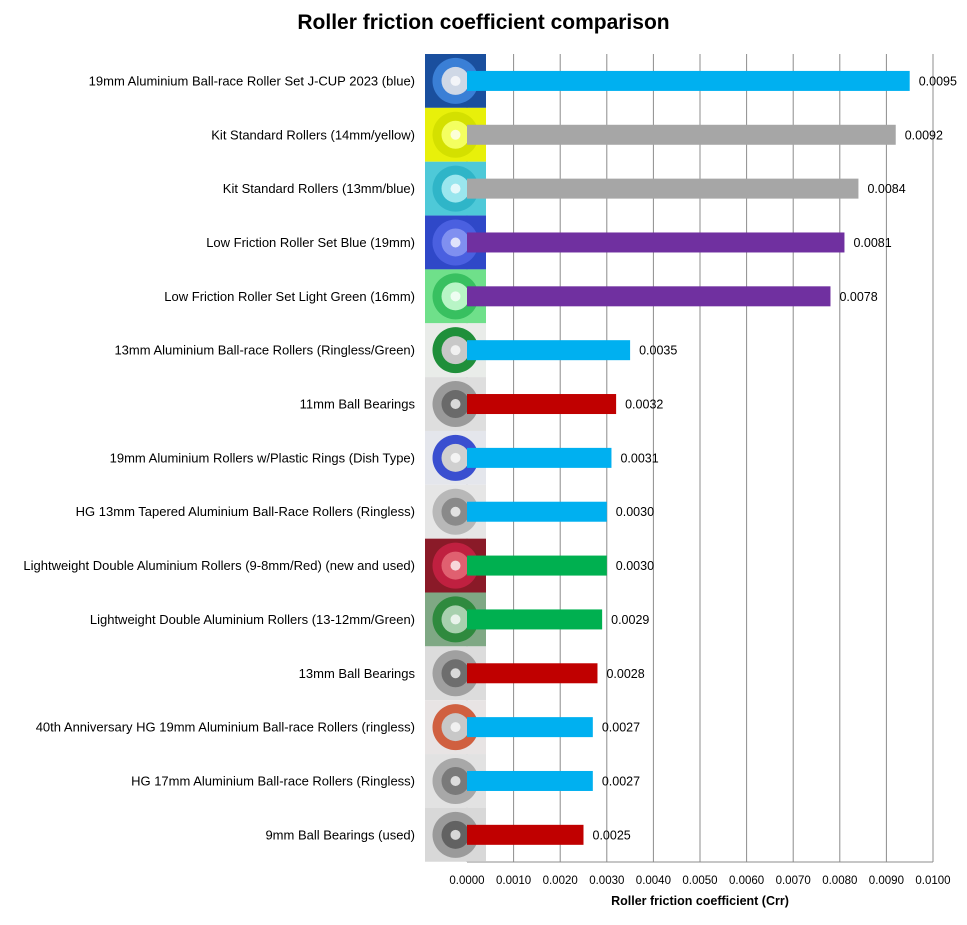 This screenshot has width=967, height=925. Describe the element at coordinates (746, 881) in the screenshot. I see `x-tick-label: 0.0060` at that location.